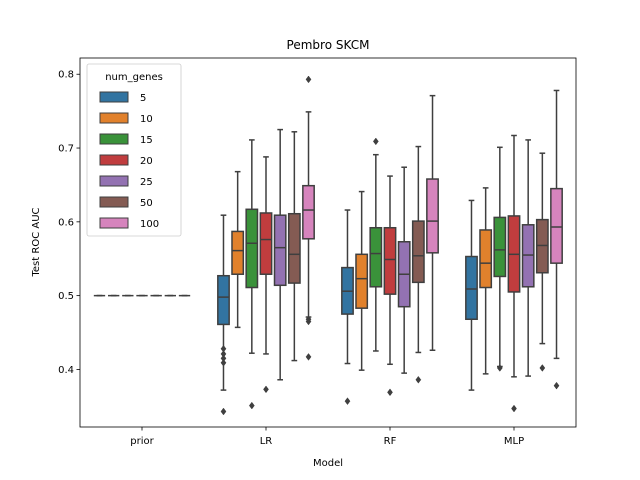  Describe the element at coordinates (36, 242) in the screenshot. I see `y-axis-label: Test ROC AUC` at that location.